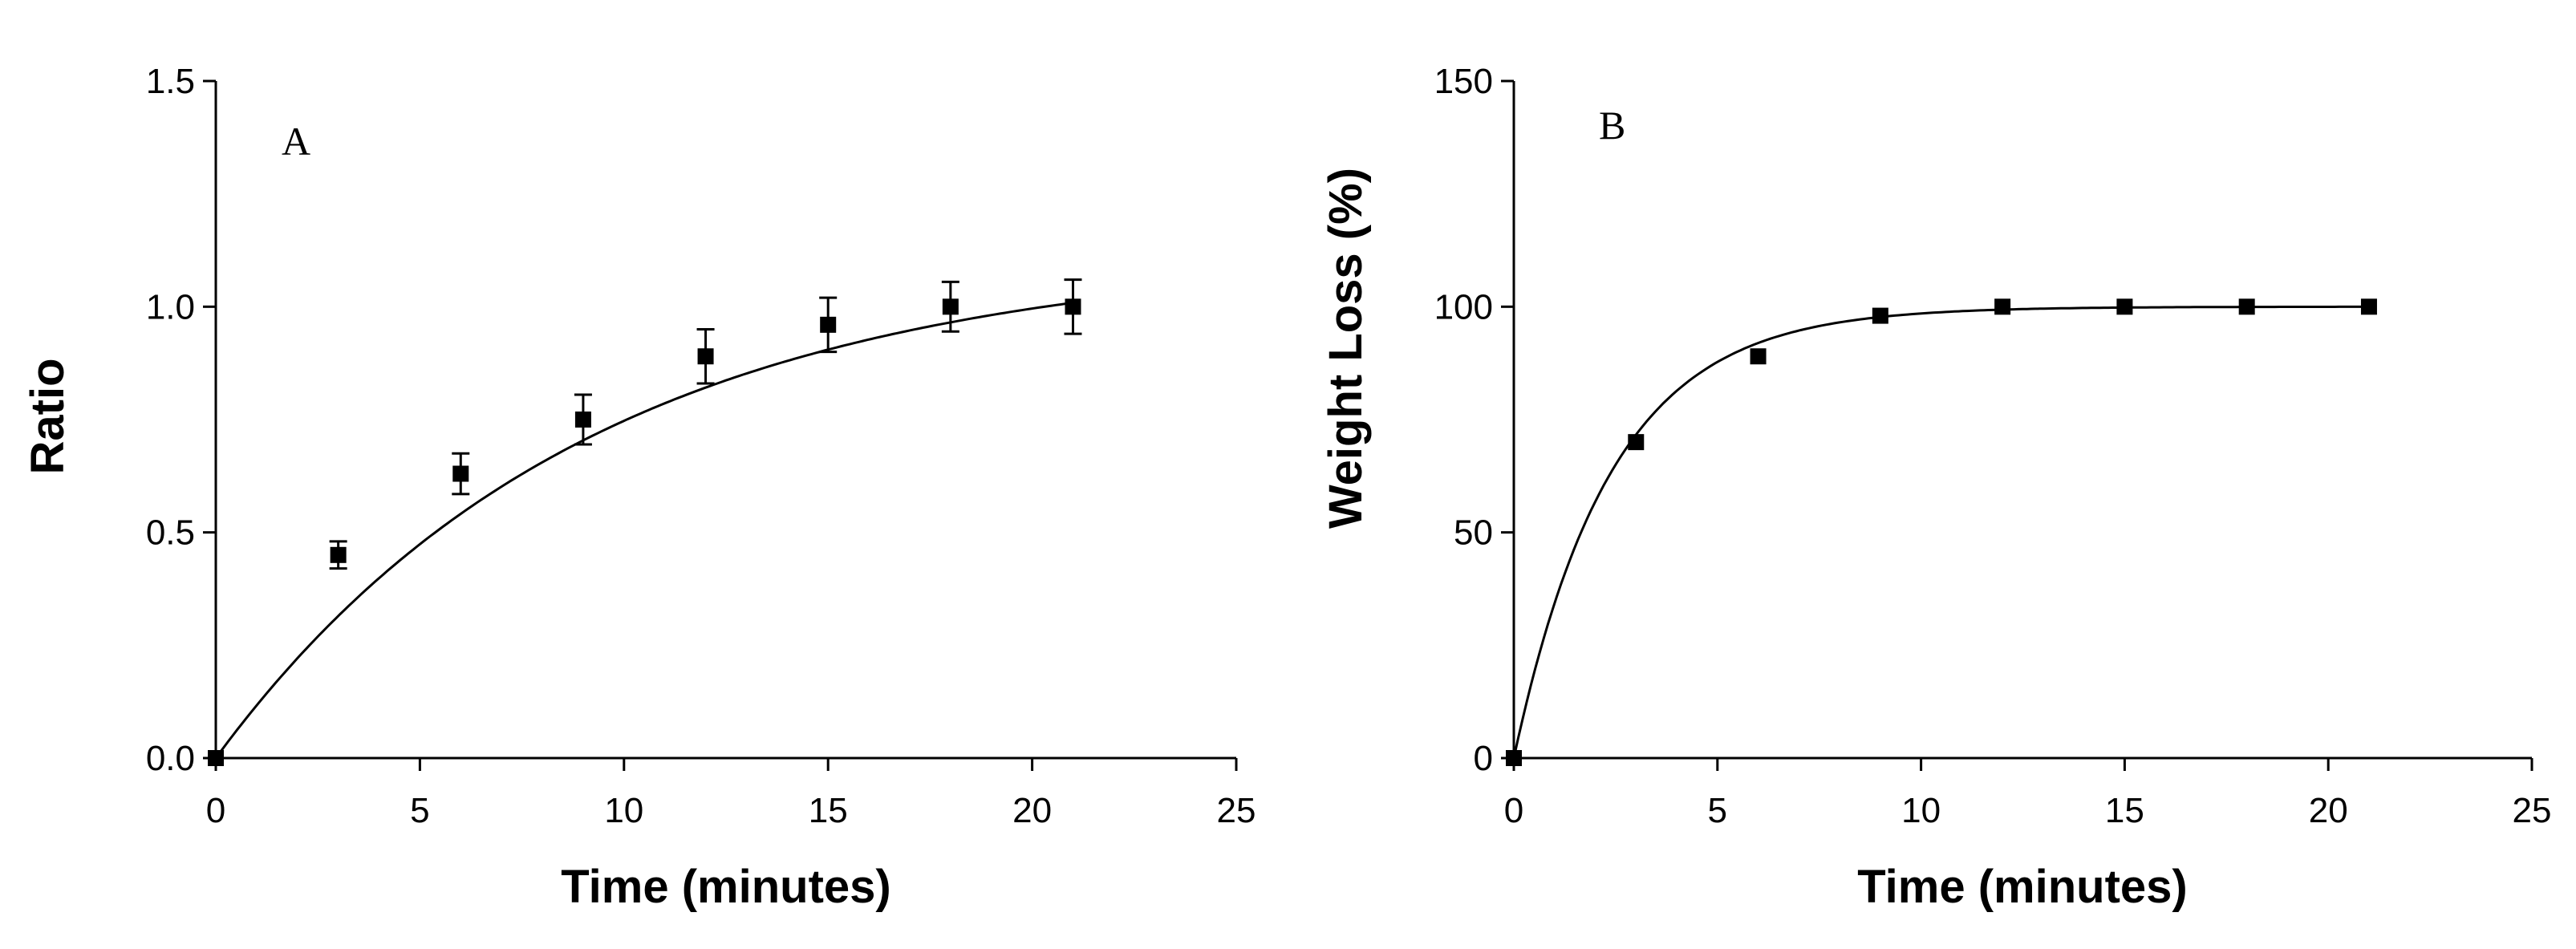  What do you see at coordinates (1921, 811) in the screenshot?
I see `b-x-tick-label: 10` at bounding box center [1921, 811].